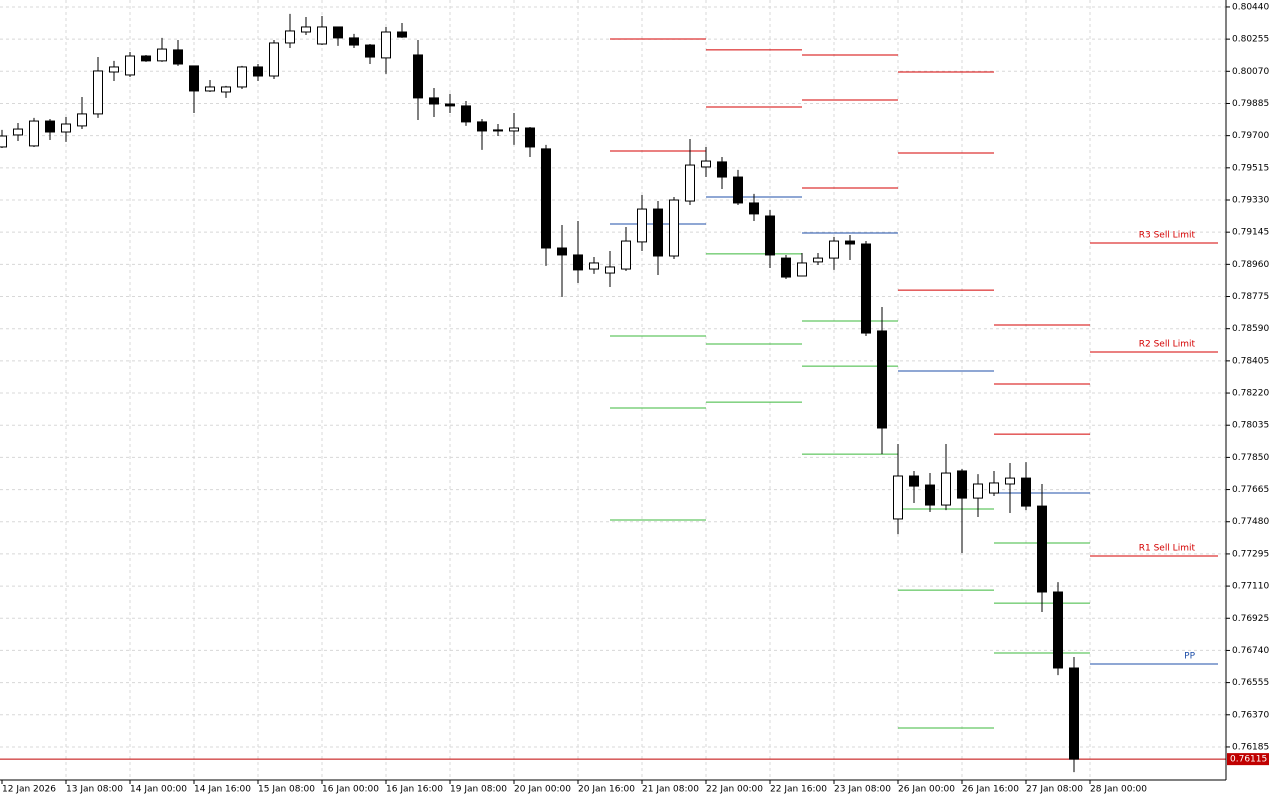 The height and width of the screenshot is (804, 1280). Describe the element at coordinates (1167, 549) in the screenshot. I see `pivot-label: R1 Sell Limit` at that location.